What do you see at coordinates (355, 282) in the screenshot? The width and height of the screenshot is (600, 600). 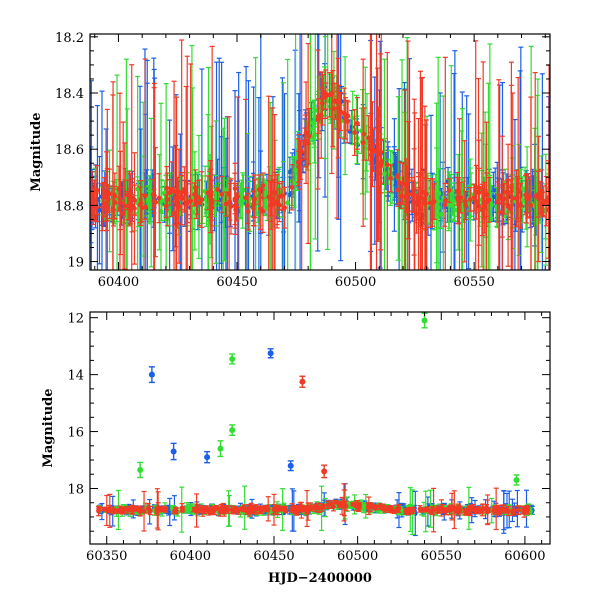 I see `x-tick-label: 60500` at bounding box center [355, 282].